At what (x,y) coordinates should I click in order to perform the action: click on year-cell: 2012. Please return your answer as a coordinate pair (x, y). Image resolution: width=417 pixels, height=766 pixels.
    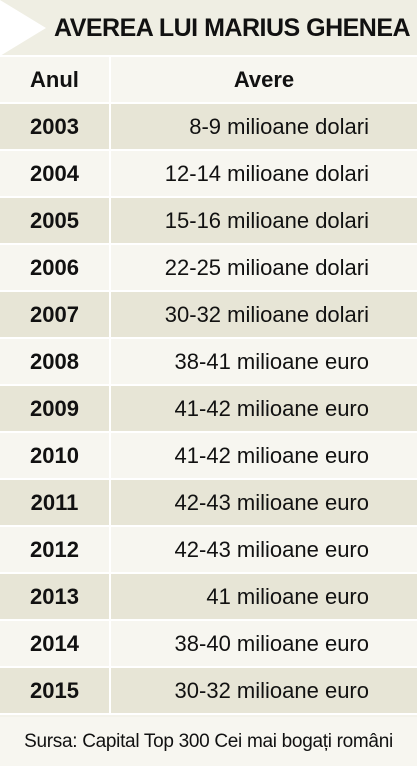
    Looking at the image, I should click on (55, 550).